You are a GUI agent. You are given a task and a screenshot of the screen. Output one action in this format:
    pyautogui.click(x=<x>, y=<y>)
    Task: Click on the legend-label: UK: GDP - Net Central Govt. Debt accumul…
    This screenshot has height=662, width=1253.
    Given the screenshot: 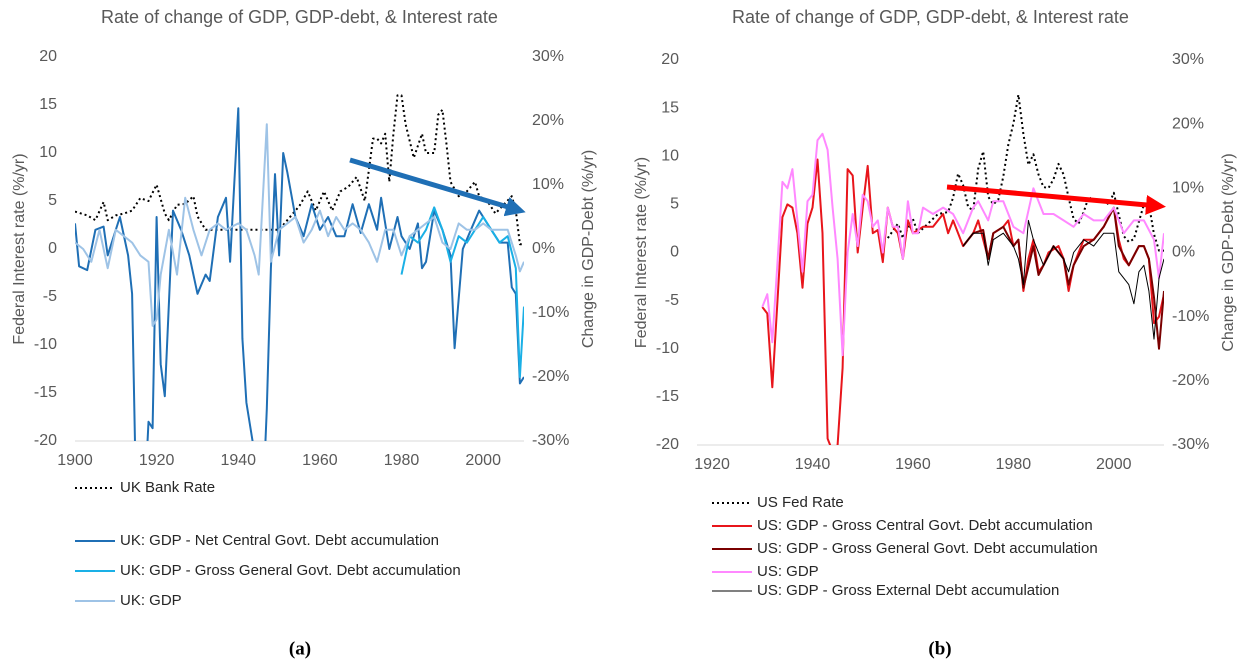 What is the action you would take?
    pyautogui.click(x=279, y=540)
    